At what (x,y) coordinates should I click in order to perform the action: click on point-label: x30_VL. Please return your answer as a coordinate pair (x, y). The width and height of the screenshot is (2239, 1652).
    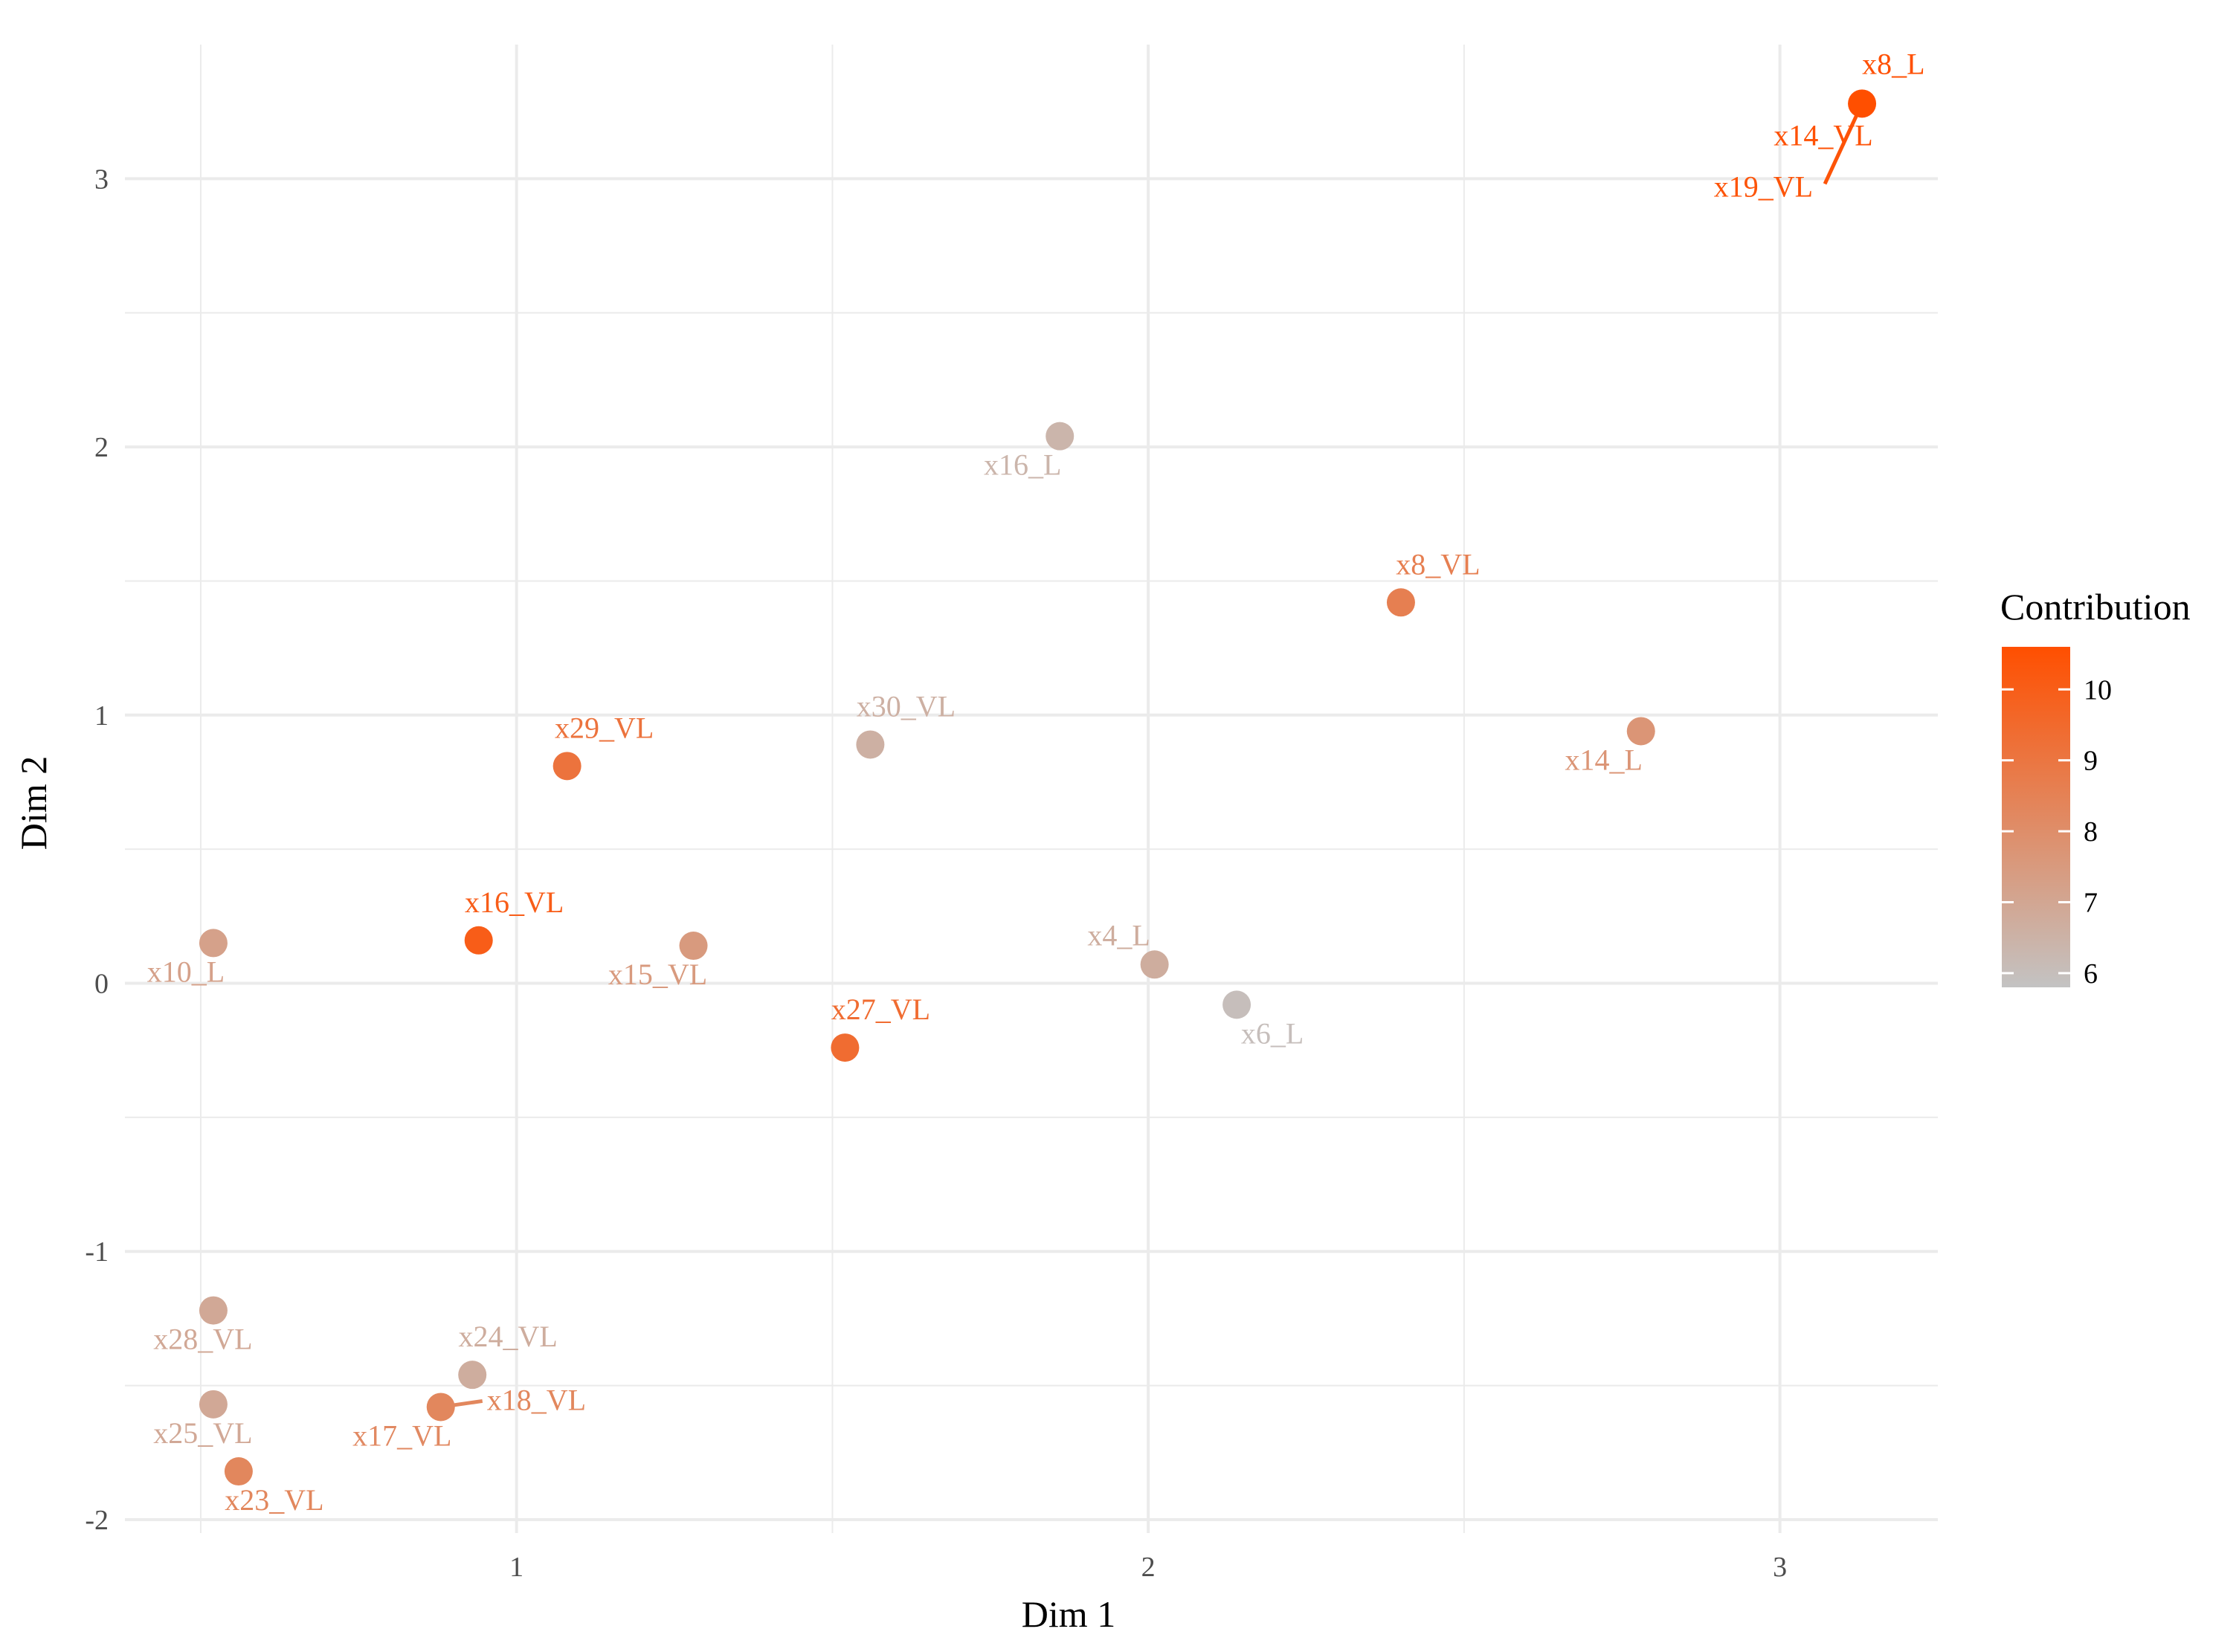
    Looking at the image, I should click on (906, 706).